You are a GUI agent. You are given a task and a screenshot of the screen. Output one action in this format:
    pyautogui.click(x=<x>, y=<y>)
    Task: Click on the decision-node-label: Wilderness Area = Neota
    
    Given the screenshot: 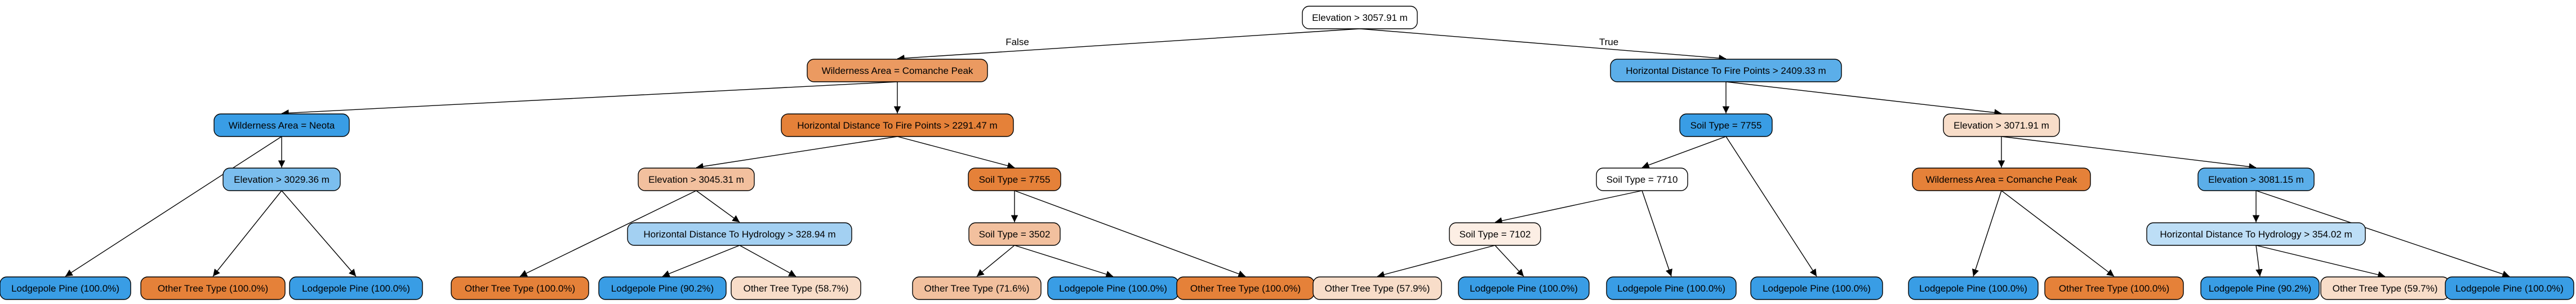 What is the action you would take?
    pyautogui.click(x=282, y=125)
    